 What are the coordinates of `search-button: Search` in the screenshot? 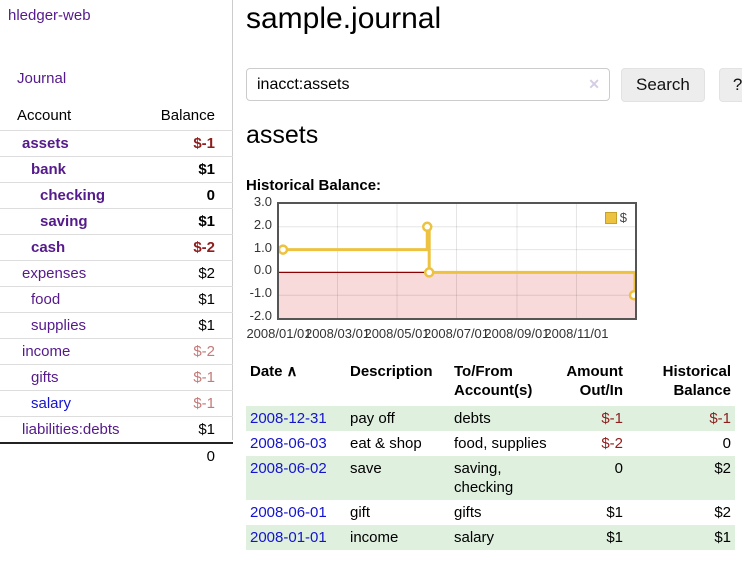 It's located at (663, 85).